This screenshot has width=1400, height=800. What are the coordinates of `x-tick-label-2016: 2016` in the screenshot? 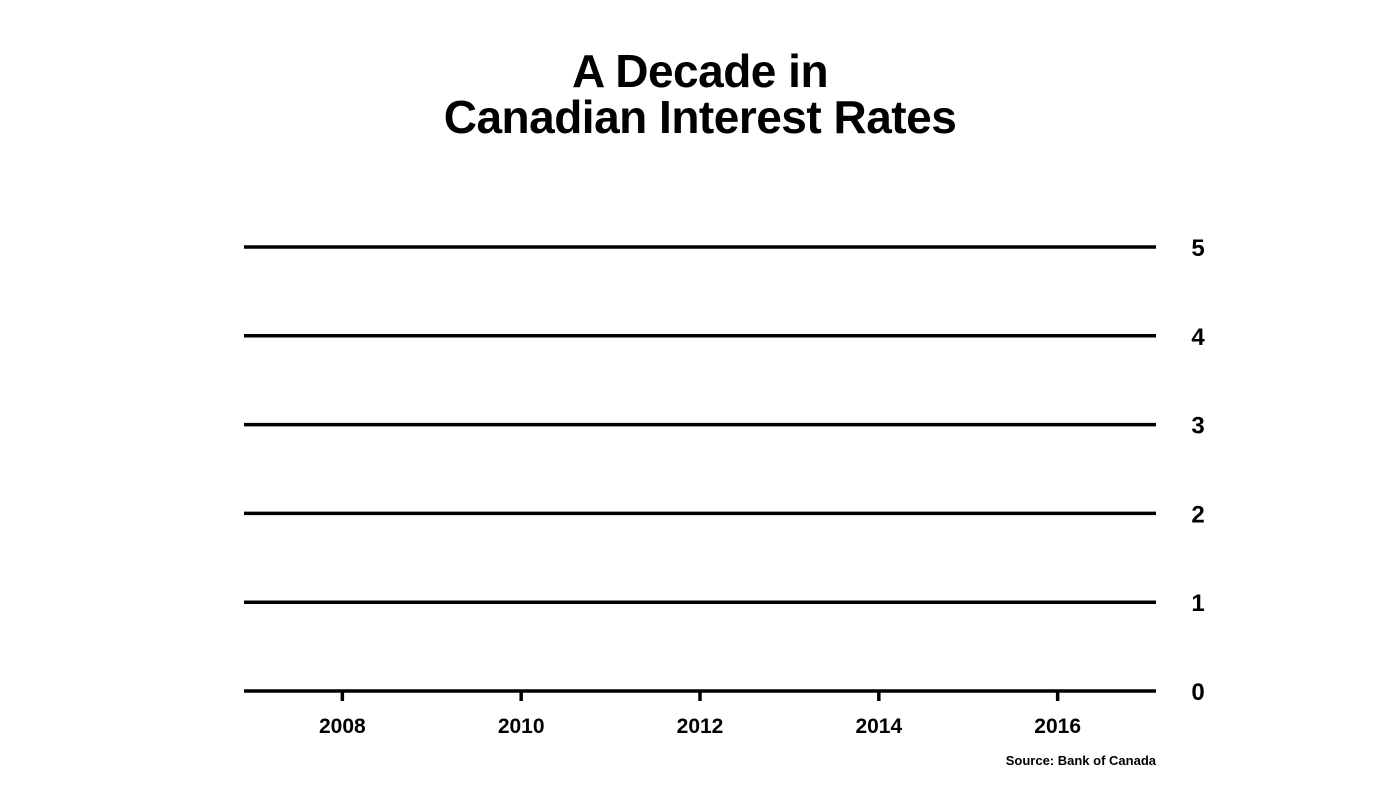 It's located at (1057, 726).